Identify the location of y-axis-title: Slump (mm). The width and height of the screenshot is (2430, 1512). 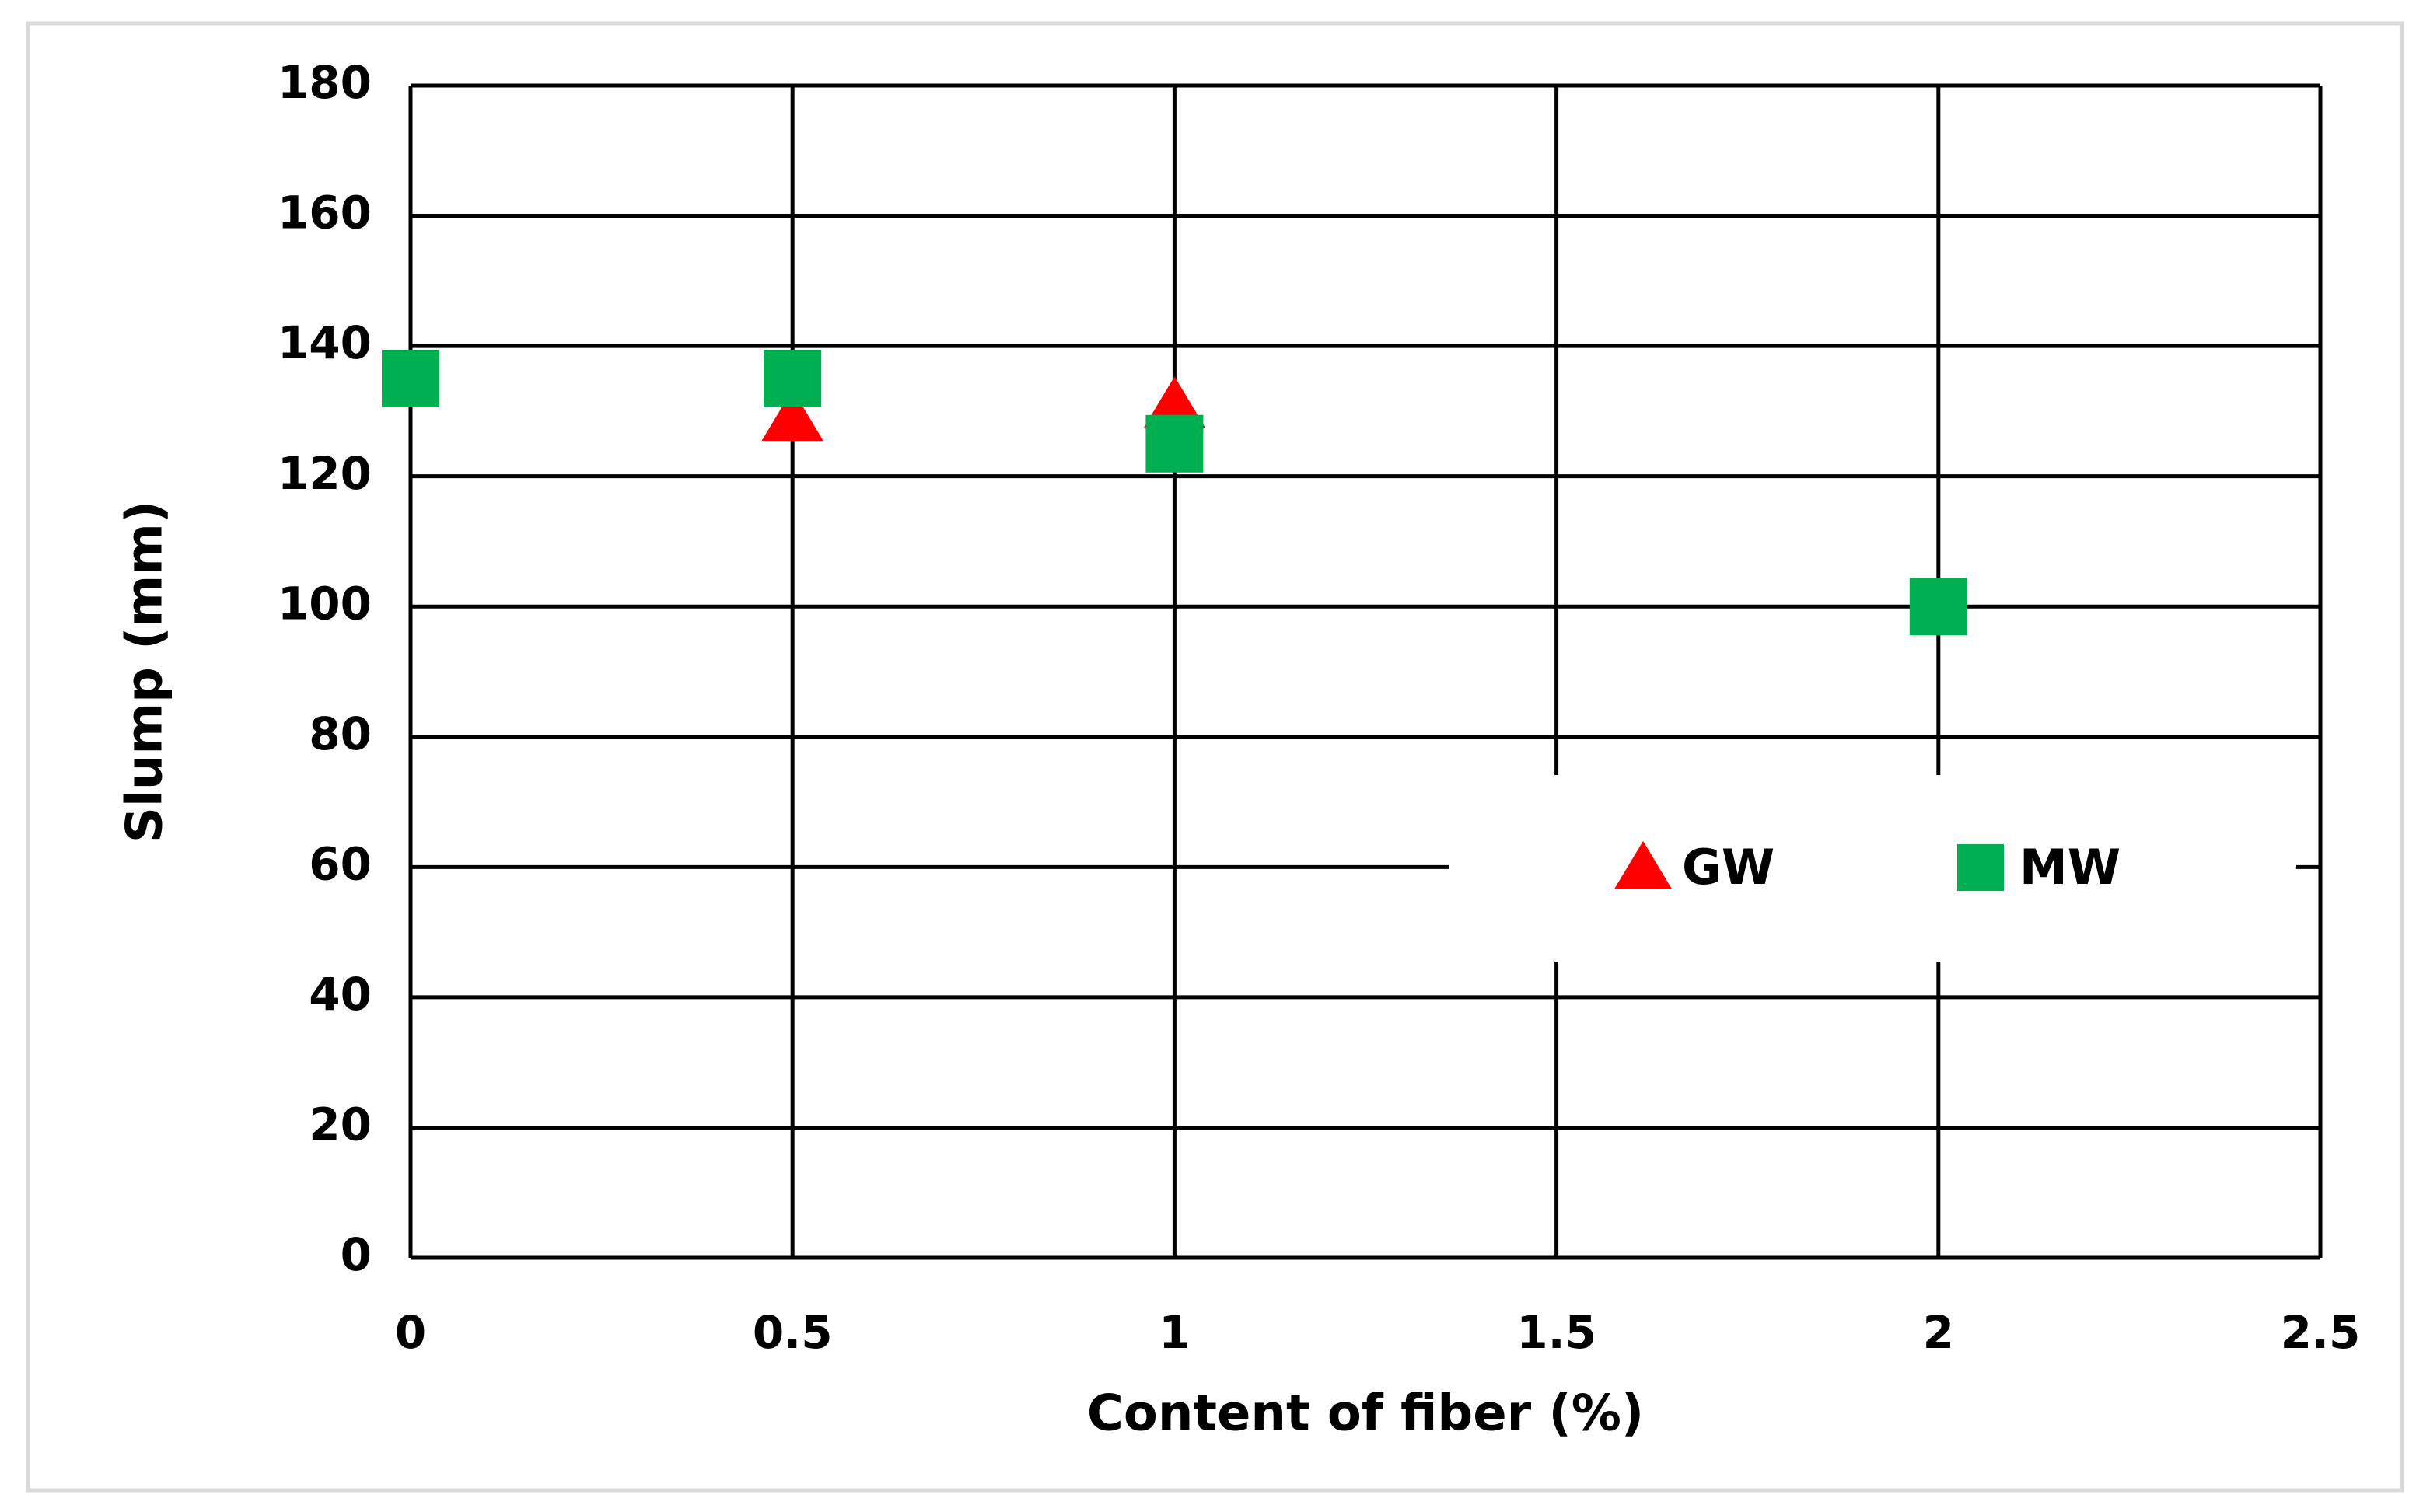
(145, 672).